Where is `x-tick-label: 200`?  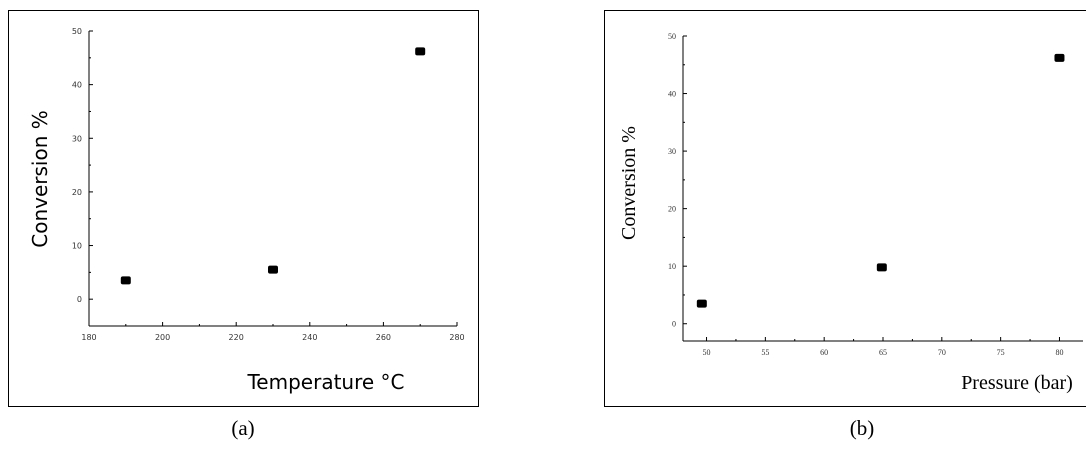
x-tick-label: 200 is located at coordinates (162, 337).